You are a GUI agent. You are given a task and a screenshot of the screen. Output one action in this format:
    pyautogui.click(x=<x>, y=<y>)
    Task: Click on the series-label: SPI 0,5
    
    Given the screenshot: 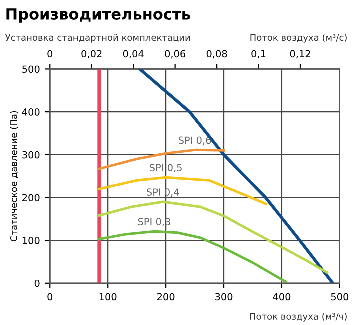 What is the action you would take?
    pyautogui.click(x=166, y=168)
    